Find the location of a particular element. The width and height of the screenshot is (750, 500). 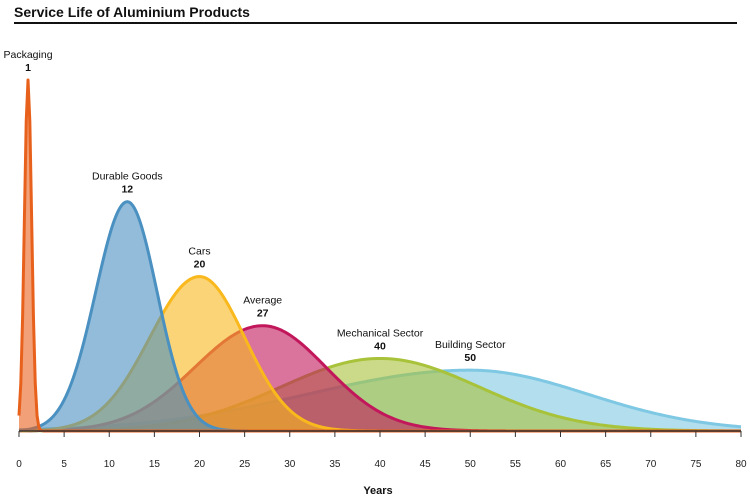

building-sector-label: Building Sector is located at coordinates (470, 345).